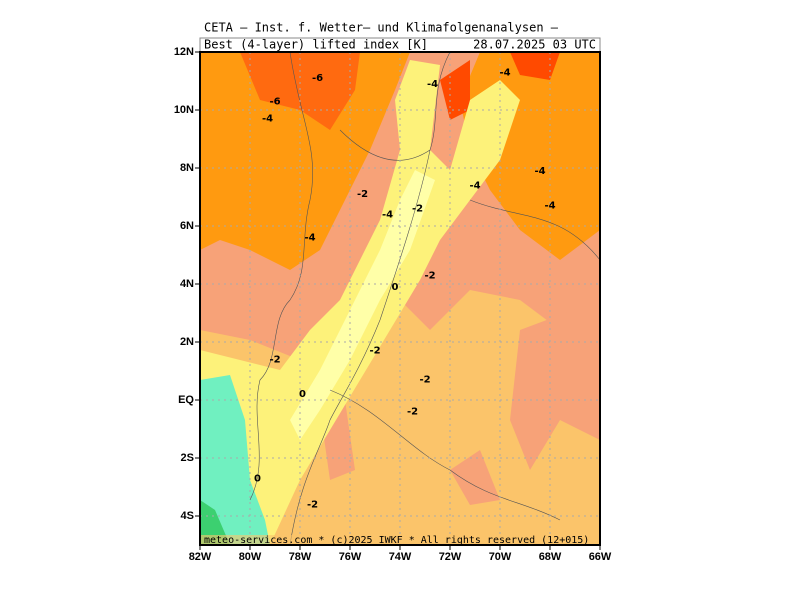 The width and height of the screenshot is (800, 600). I want to click on x-tick-label: 82W, so click(200, 557).